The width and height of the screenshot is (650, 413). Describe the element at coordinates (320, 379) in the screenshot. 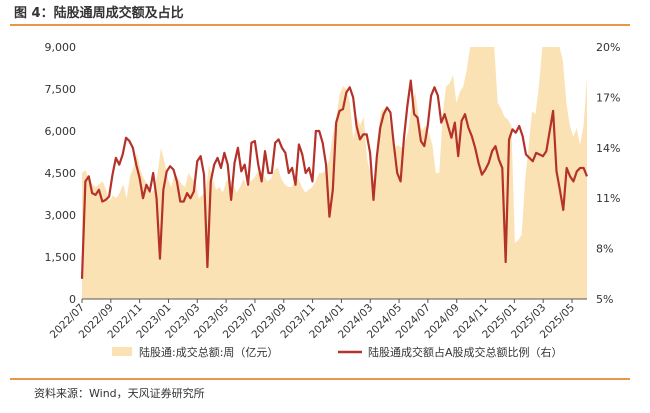

I see `bottom-rule` at that location.